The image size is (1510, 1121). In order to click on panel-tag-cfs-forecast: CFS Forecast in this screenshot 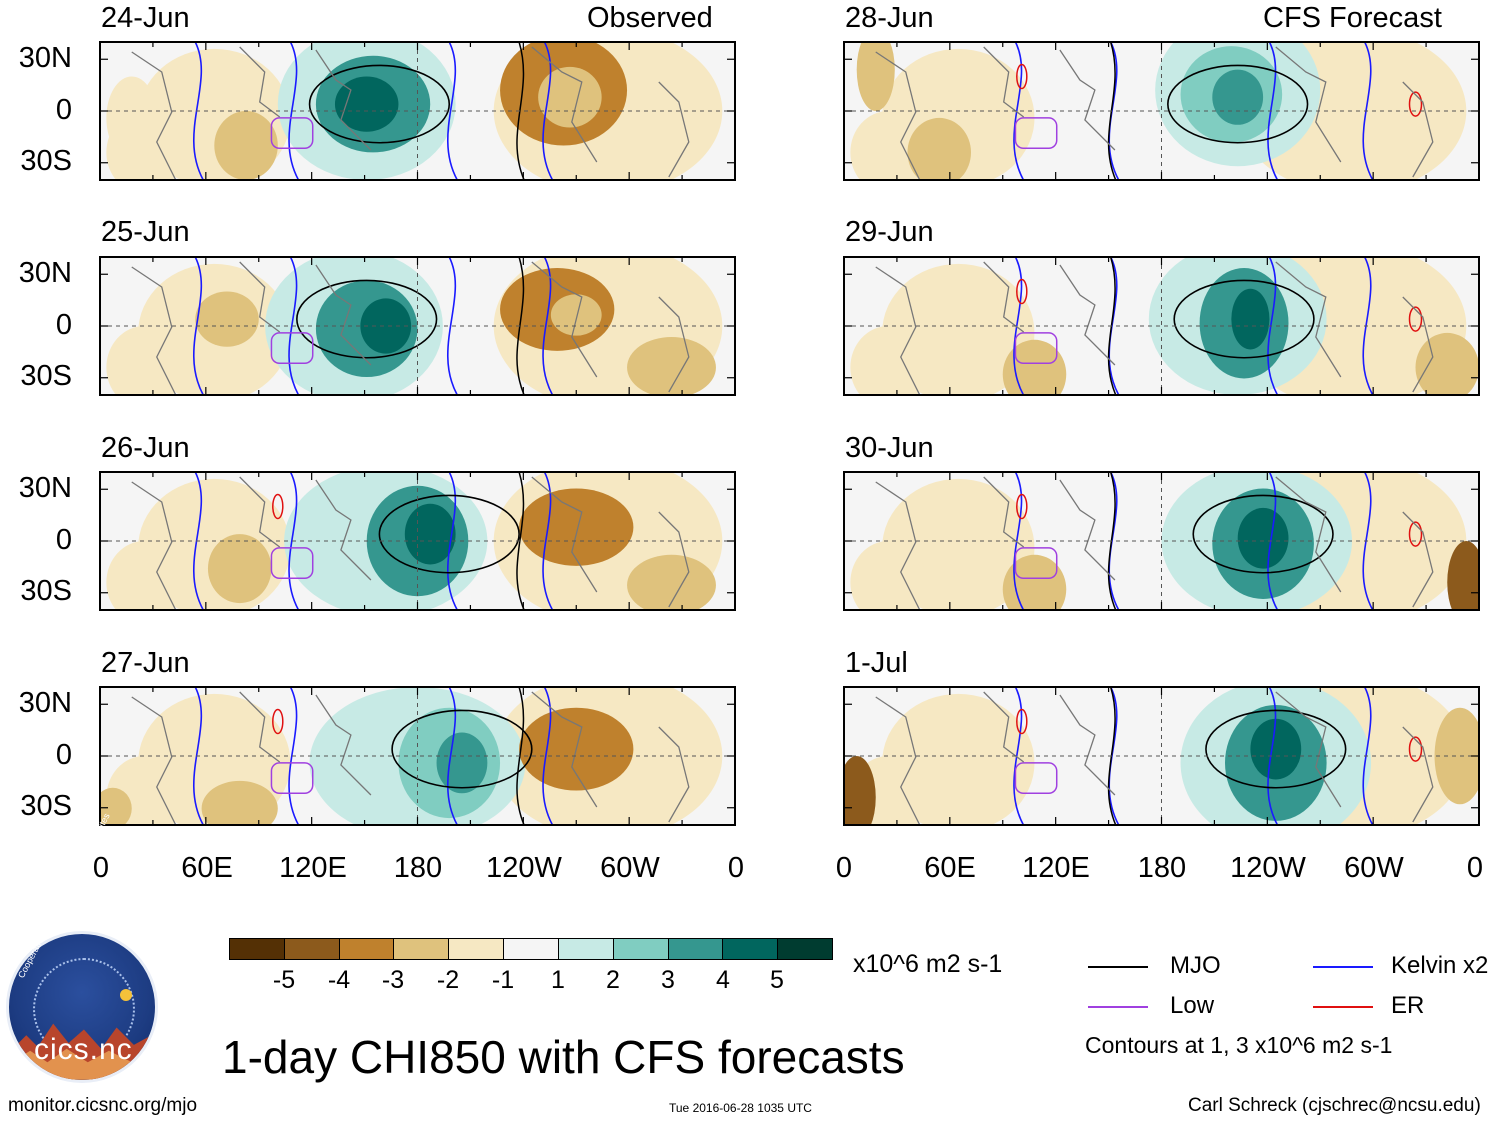, I will do `click(1352, 18)`.